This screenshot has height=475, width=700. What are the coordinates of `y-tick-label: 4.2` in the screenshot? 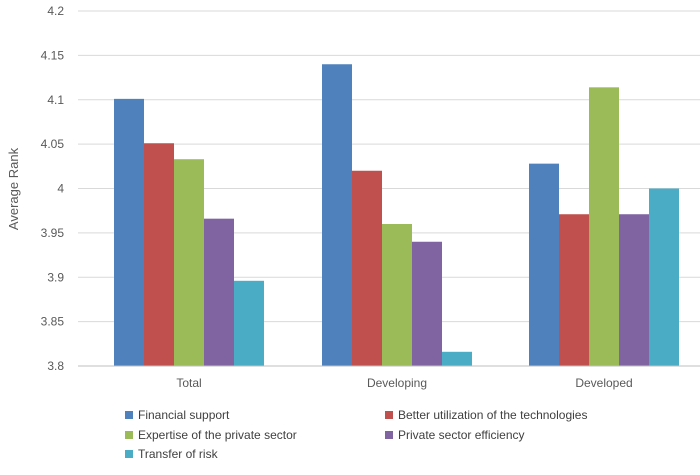 It's located at (55, 11).